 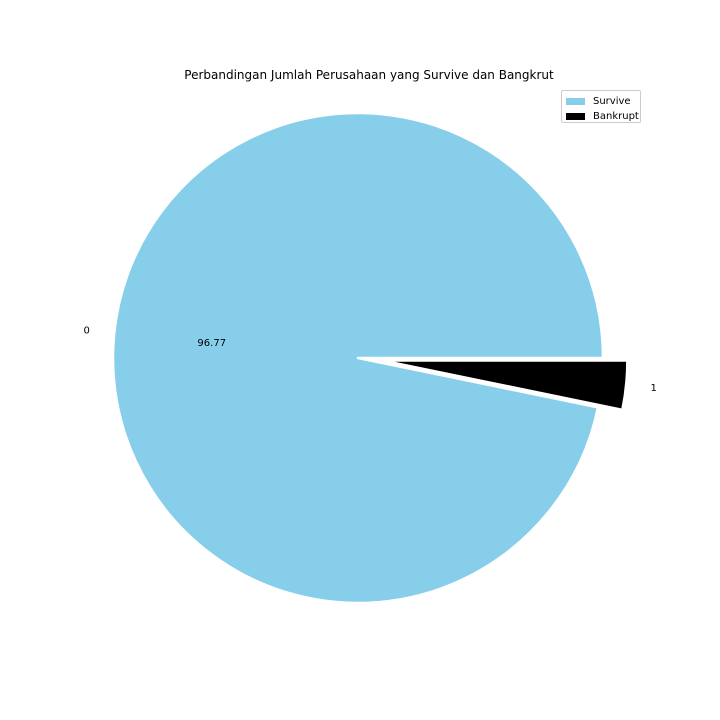 What do you see at coordinates (575, 101) in the screenshot?
I see `legend-swatch-survive` at bounding box center [575, 101].